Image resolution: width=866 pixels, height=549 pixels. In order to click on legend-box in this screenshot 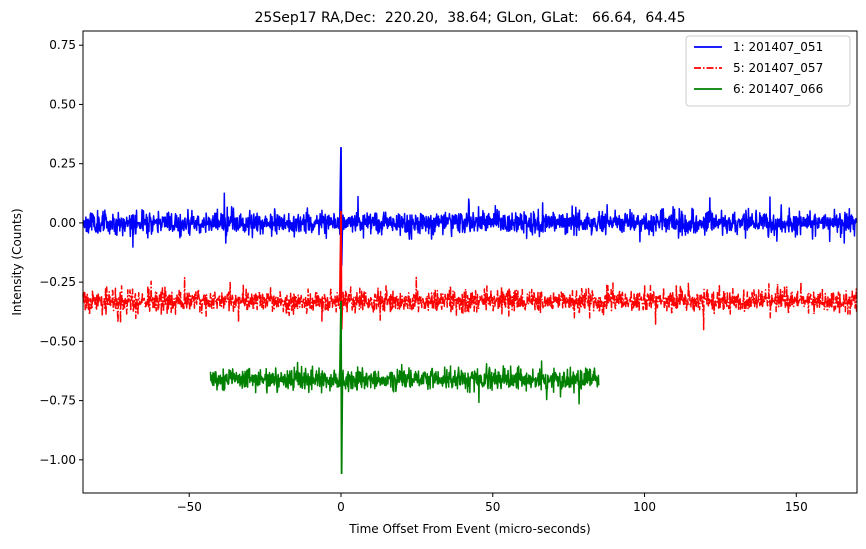, I will do `click(768, 71)`.